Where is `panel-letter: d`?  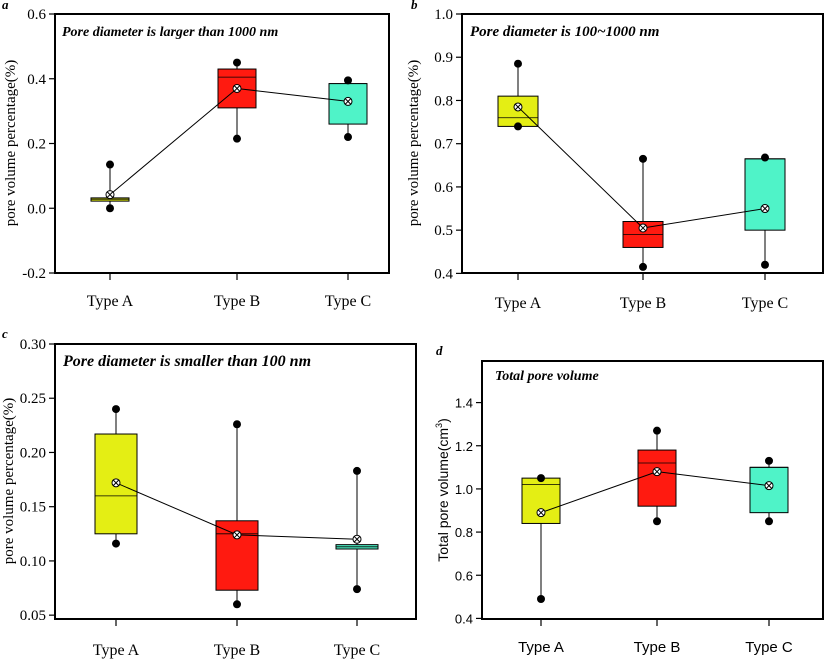 panel-letter: d is located at coordinates (439, 350).